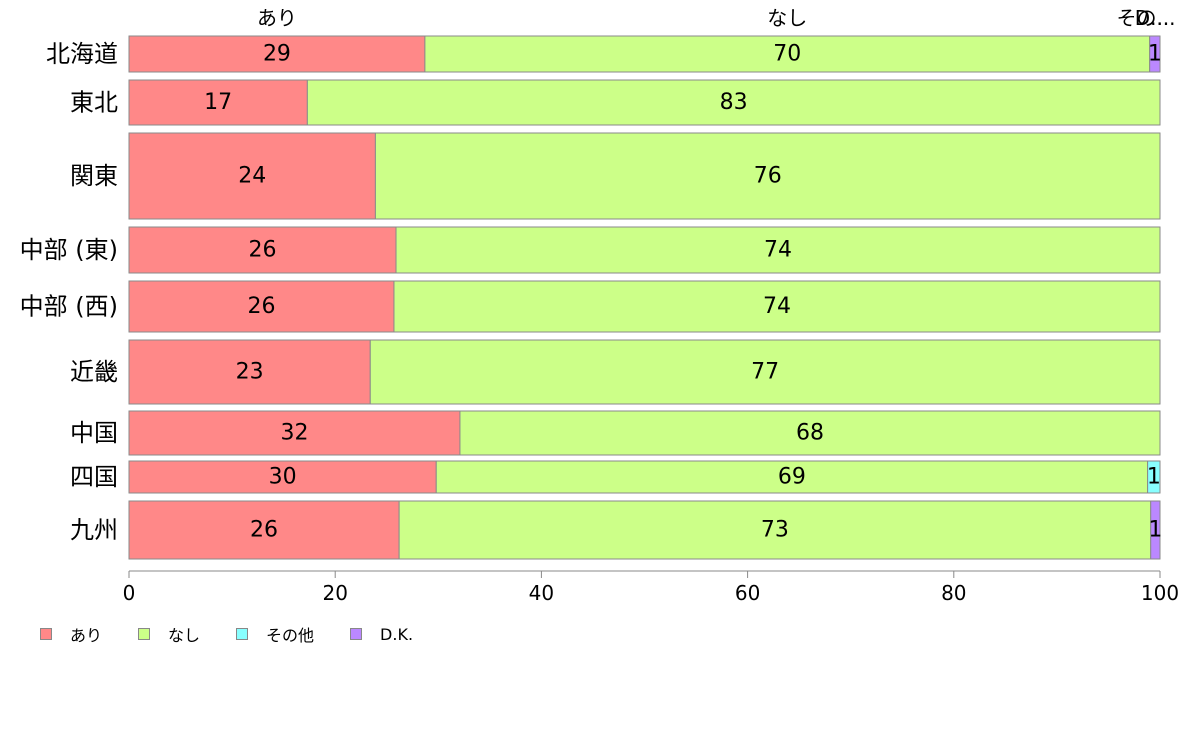  I want to click on data-label: 17, so click(218, 102).